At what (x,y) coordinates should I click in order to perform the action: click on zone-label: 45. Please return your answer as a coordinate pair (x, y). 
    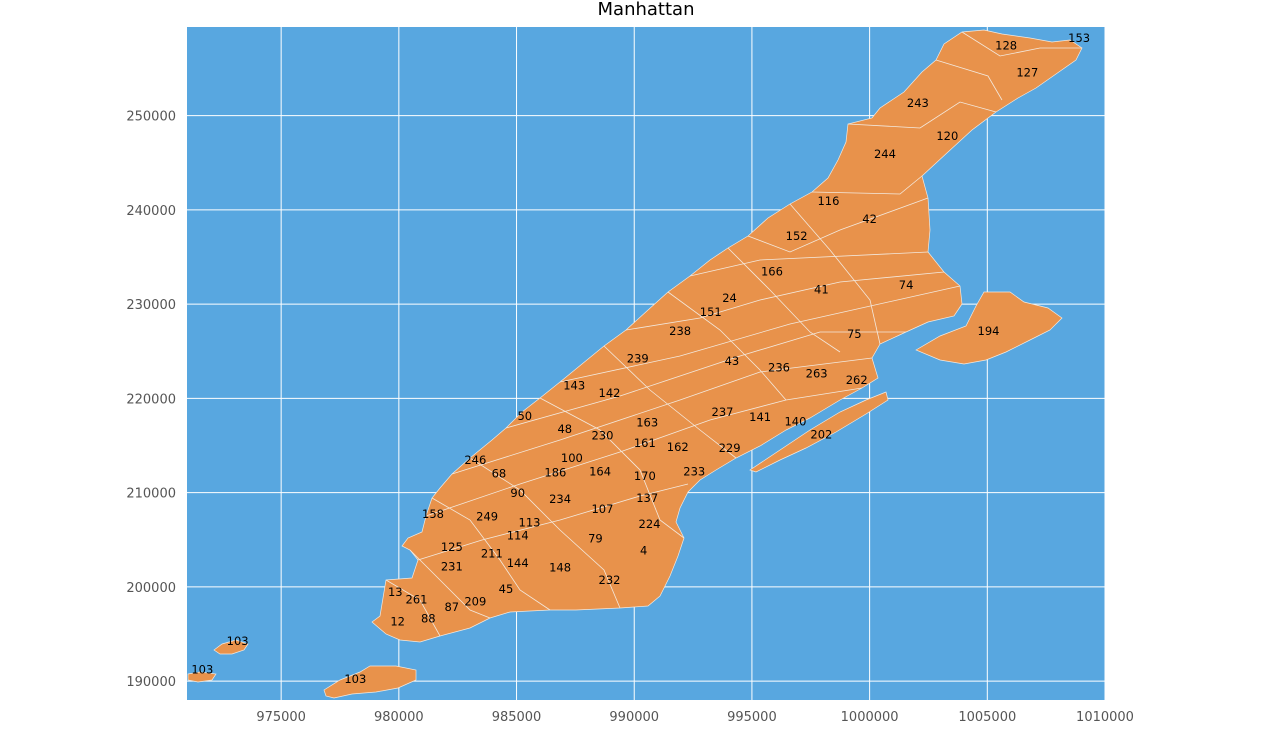
    Looking at the image, I should click on (506, 589).